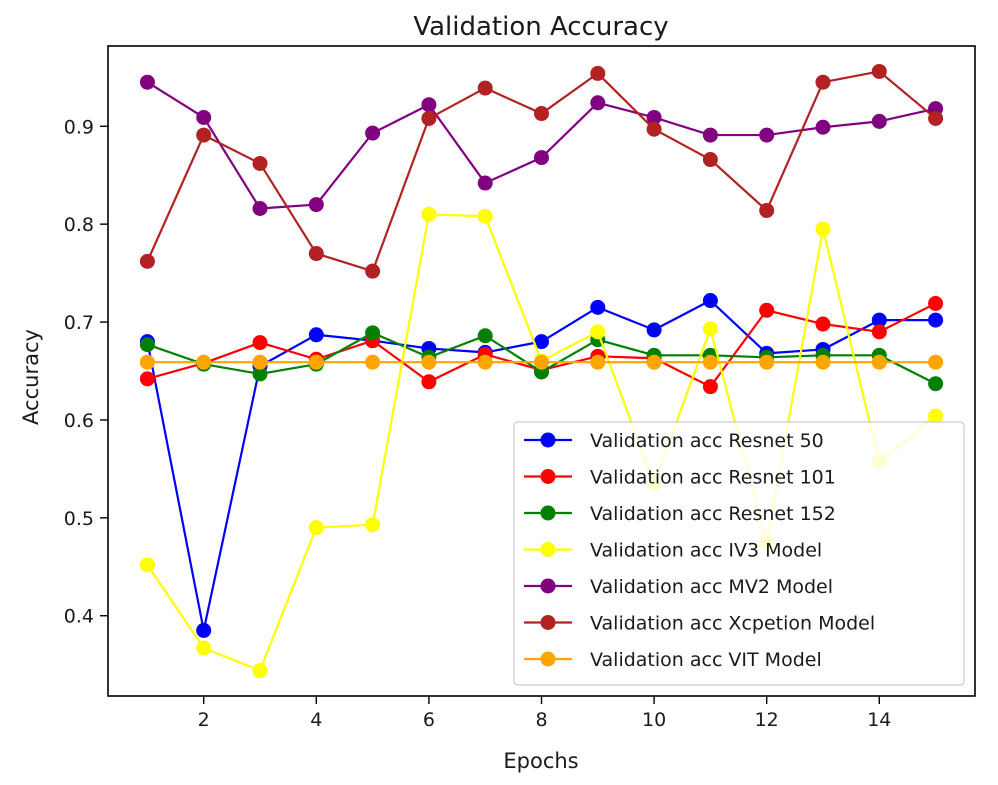 This screenshot has width=998, height=785. I want to click on y-tick-label: 0.5, so click(79, 519).